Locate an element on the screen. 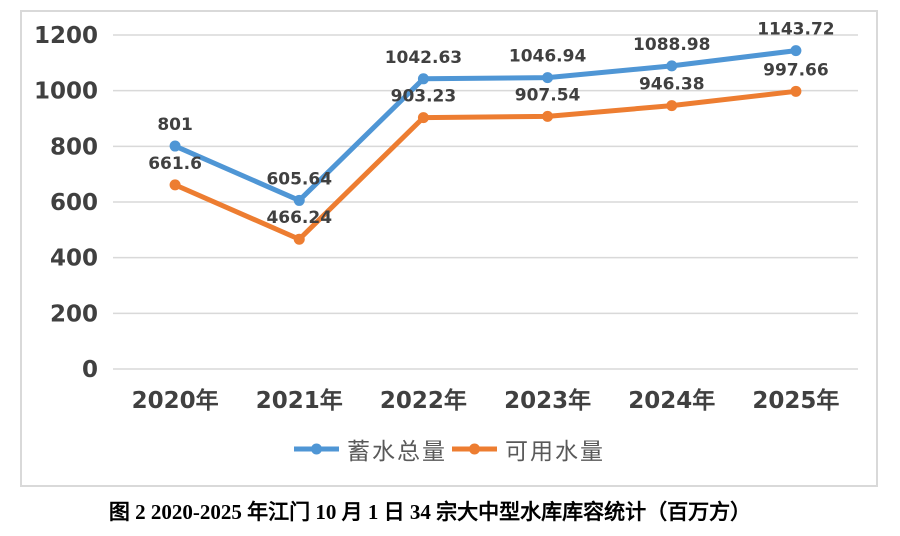 Image resolution: width=900 pixels, height=536 pixels. data-point-label: 997.66 is located at coordinates (796, 70).